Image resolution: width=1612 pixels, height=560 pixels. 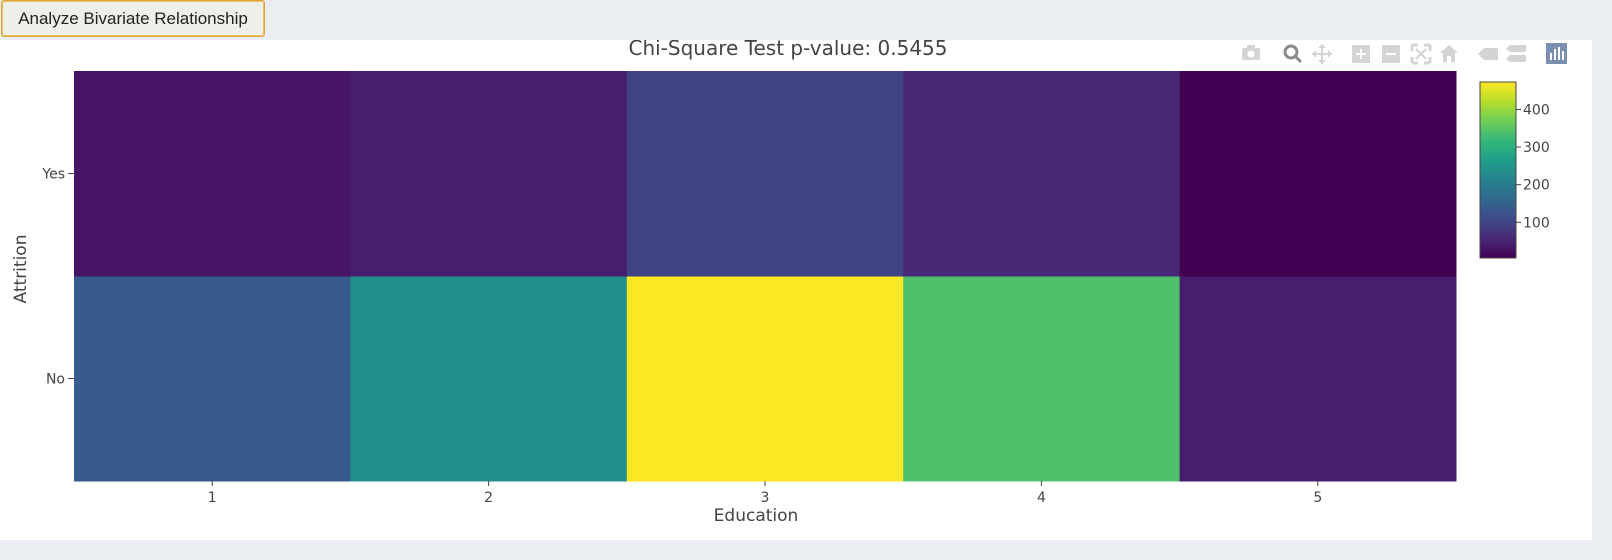 What do you see at coordinates (55, 380) in the screenshot?
I see `y-tick-label: No` at bounding box center [55, 380].